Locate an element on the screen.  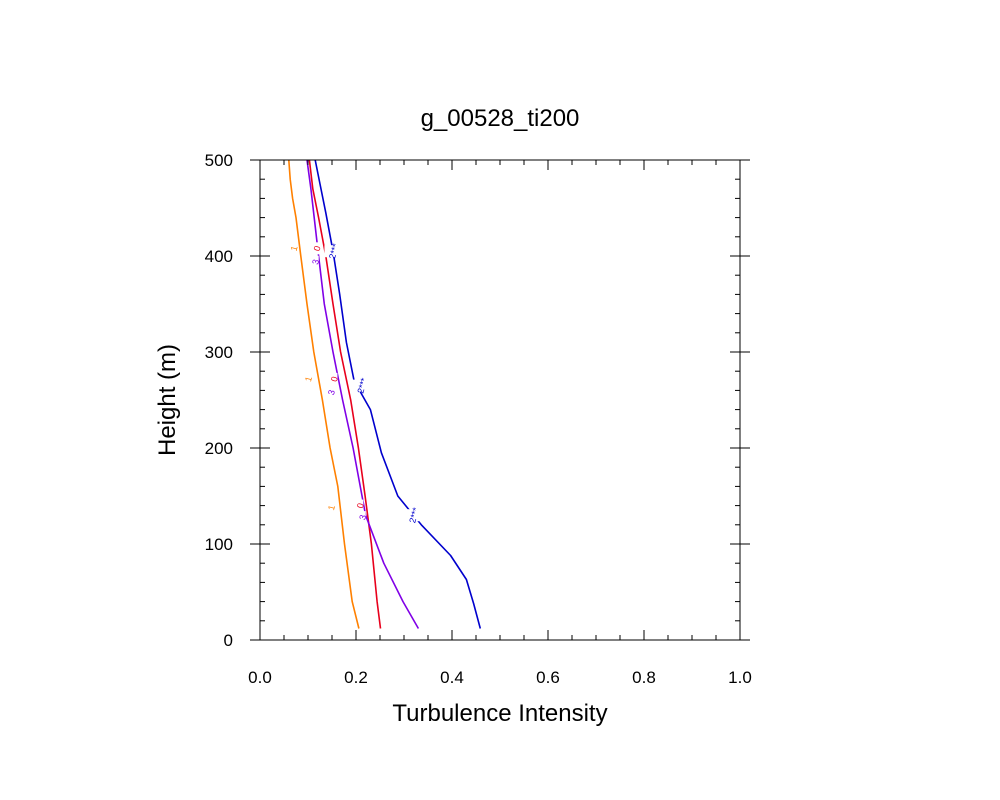
y-tick-label: 300 is located at coordinates (219, 352).